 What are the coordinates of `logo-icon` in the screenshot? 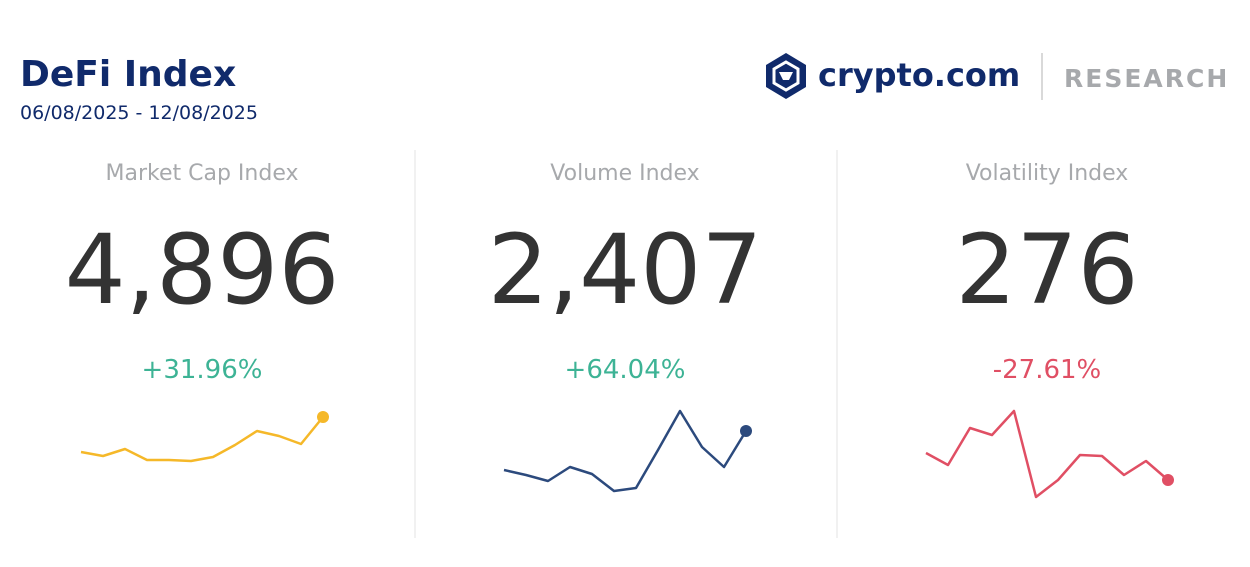 It's located at (786, 76).